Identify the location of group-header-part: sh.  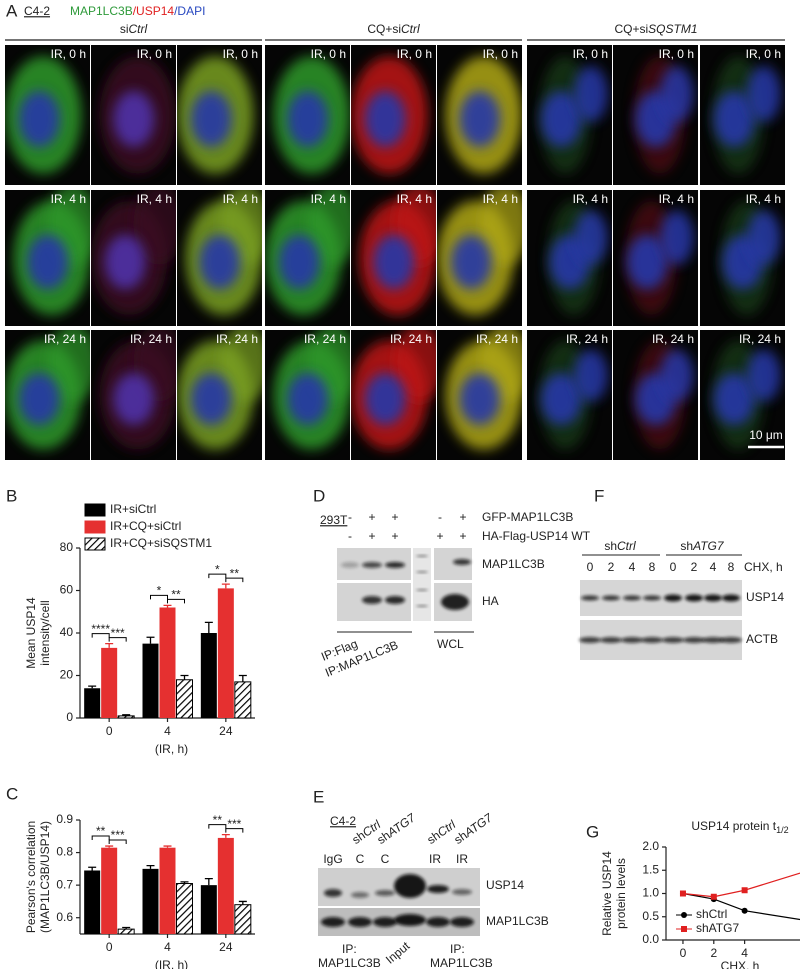
(610, 546).